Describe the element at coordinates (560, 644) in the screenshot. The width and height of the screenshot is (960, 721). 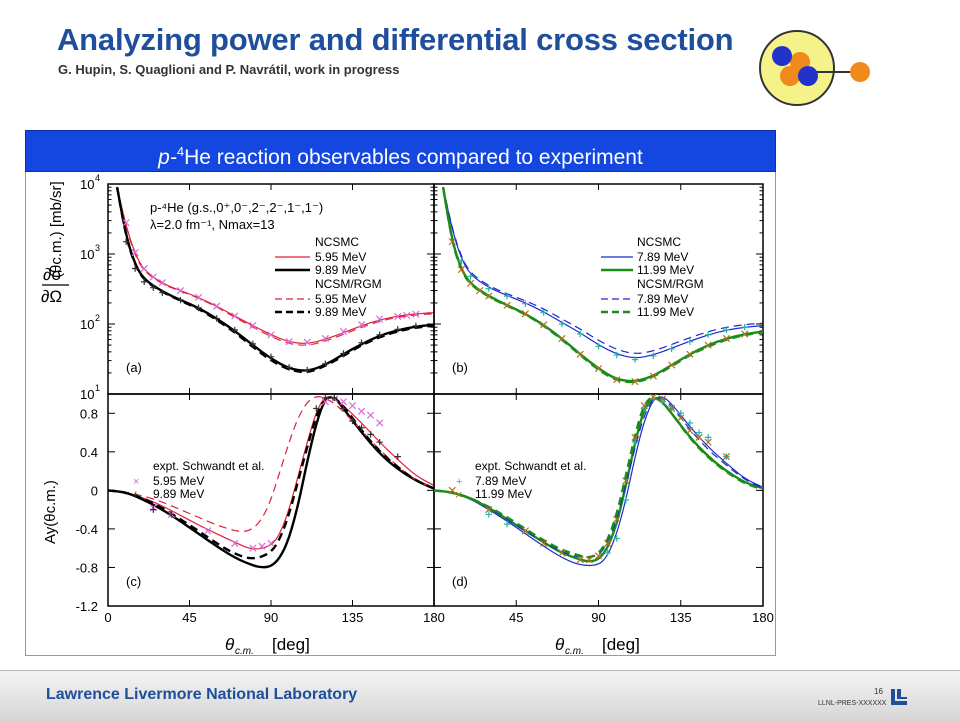
I see `svg-text: θ` at that location.